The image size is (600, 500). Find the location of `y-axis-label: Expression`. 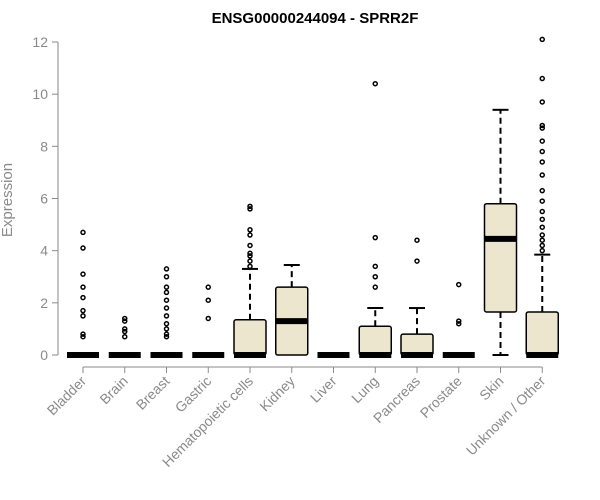

y-axis-label: Expression is located at coordinates (8, 200).